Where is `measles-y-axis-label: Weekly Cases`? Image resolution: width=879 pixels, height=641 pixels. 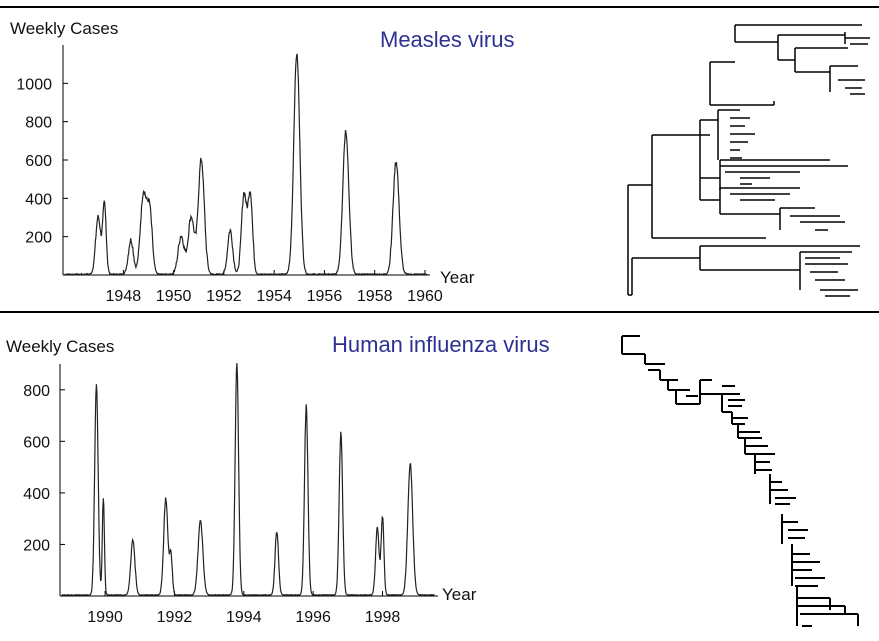 measles-y-axis-label: Weekly Cases is located at coordinates (64, 28).